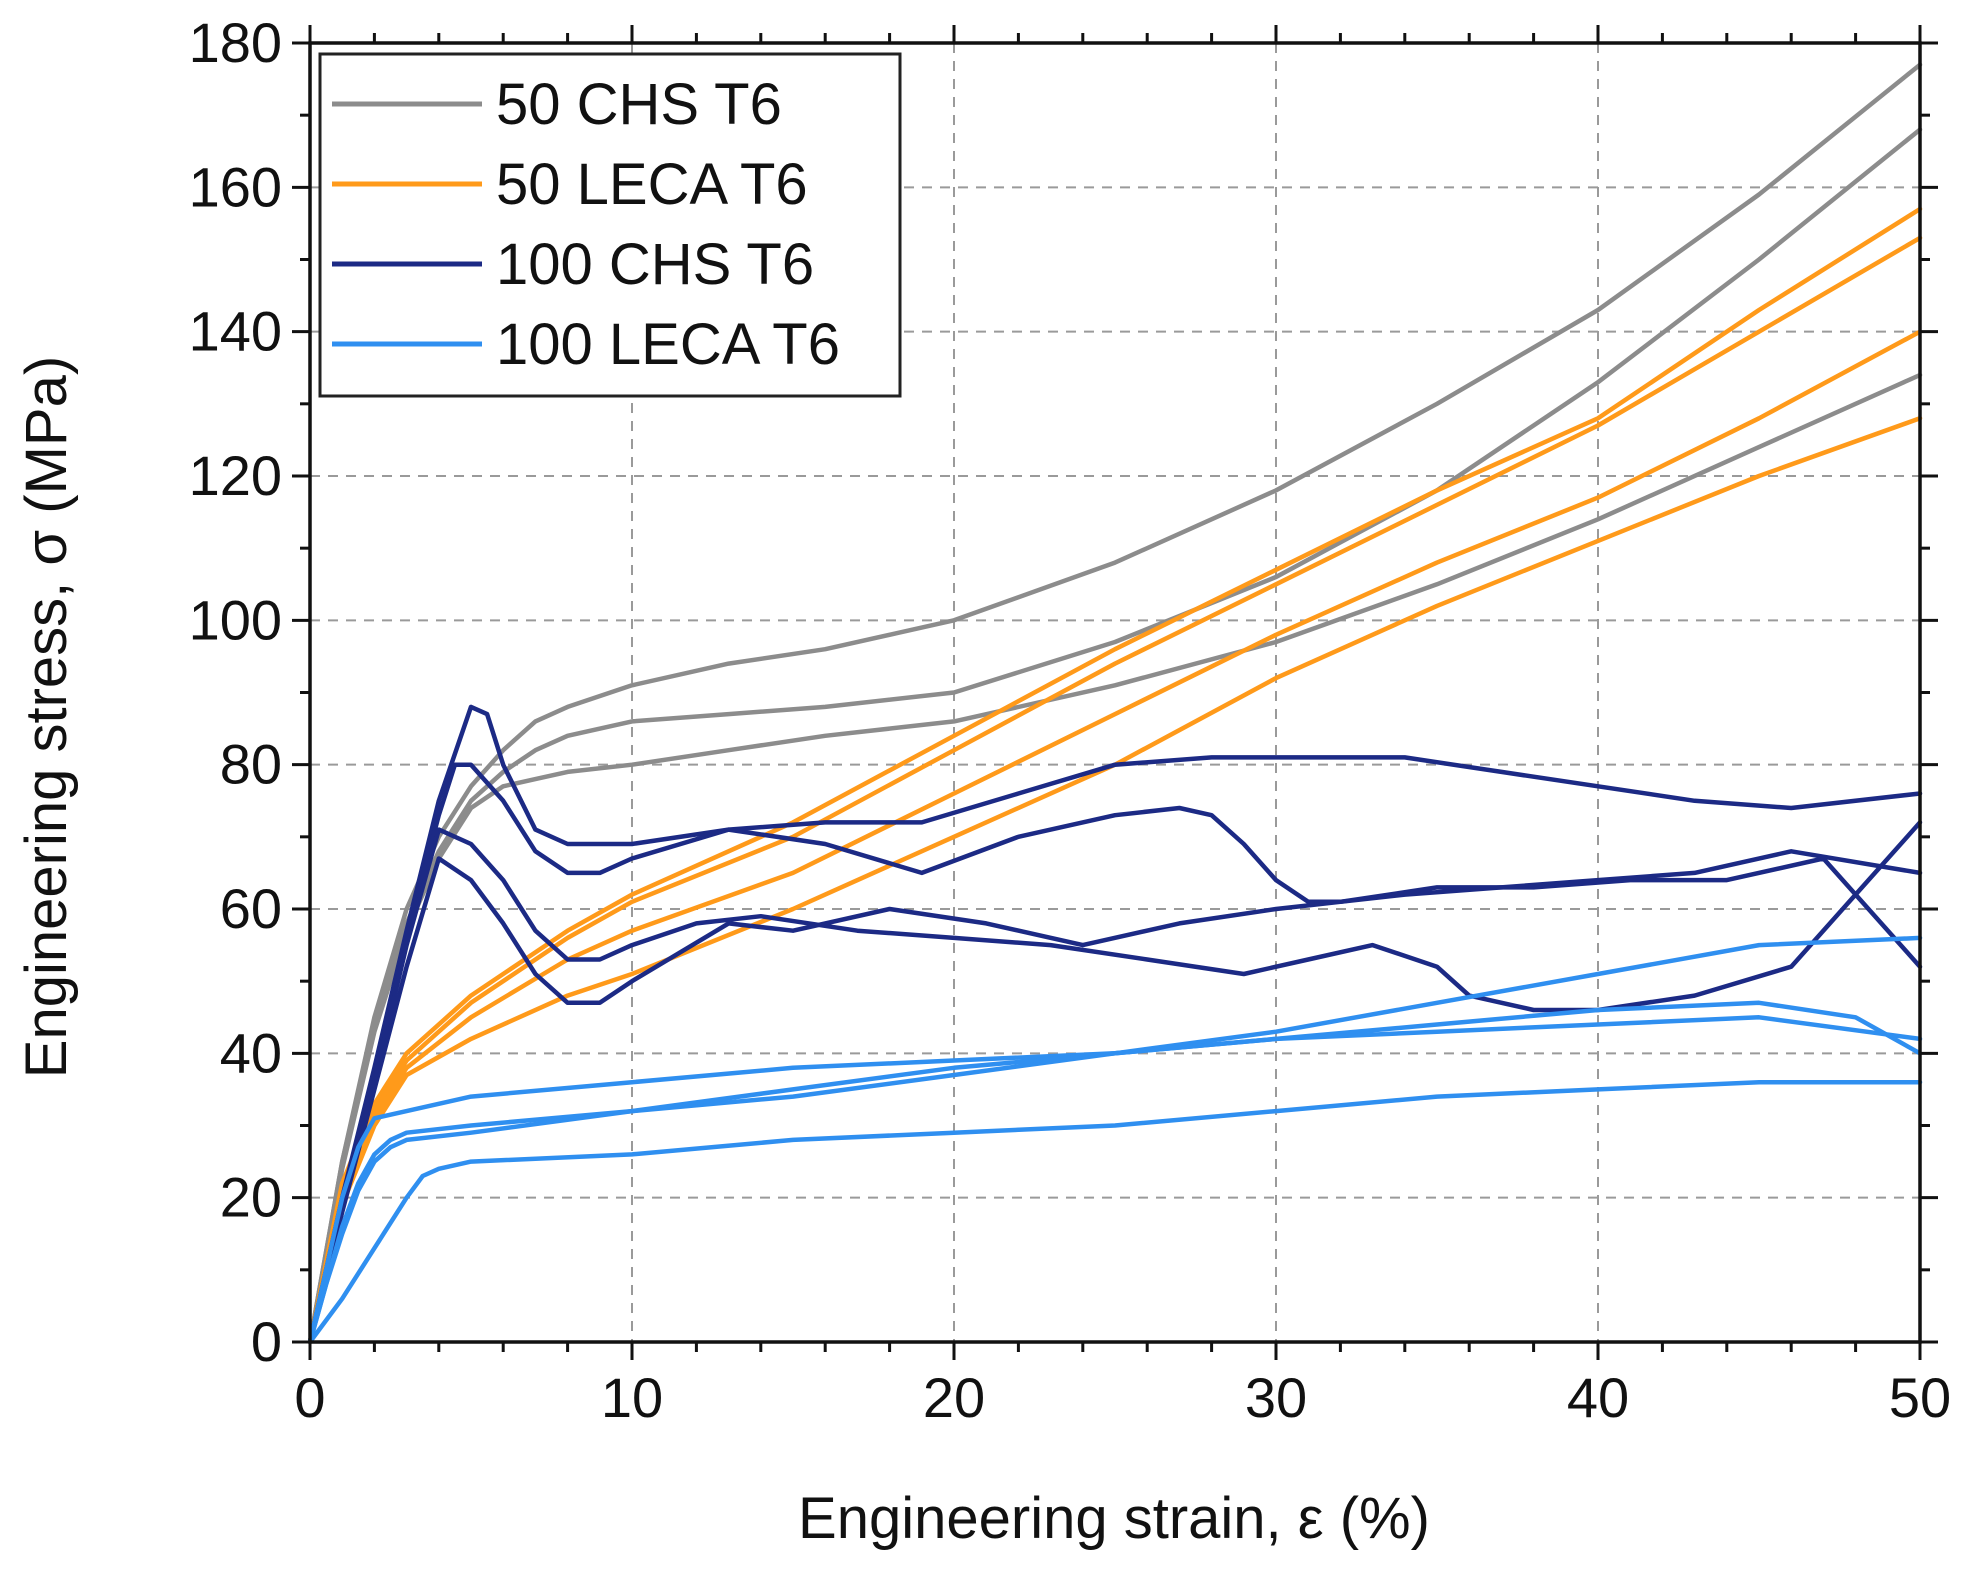 Image resolution: width=1967 pixels, height=1572 pixels. What do you see at coordinates (1920, 1397) in the screenshot?
I see `x-tick-label: 50` at bounding box center [1920, 1397].